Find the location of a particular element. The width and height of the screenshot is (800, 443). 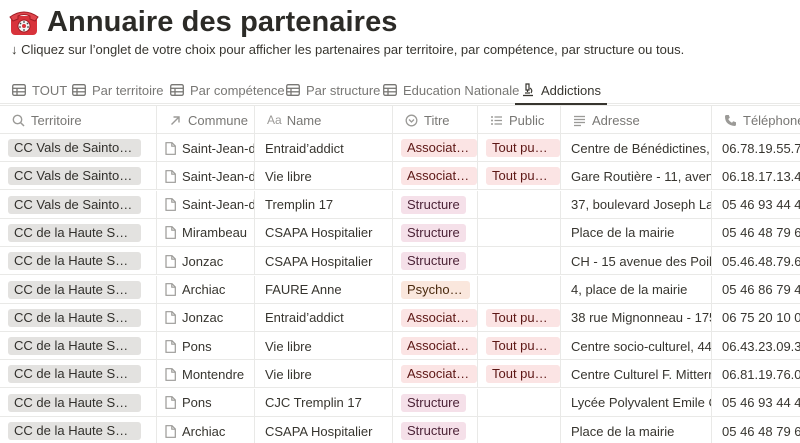

tab-par-territoire: Par territoire is located at coordinates (118, 90).